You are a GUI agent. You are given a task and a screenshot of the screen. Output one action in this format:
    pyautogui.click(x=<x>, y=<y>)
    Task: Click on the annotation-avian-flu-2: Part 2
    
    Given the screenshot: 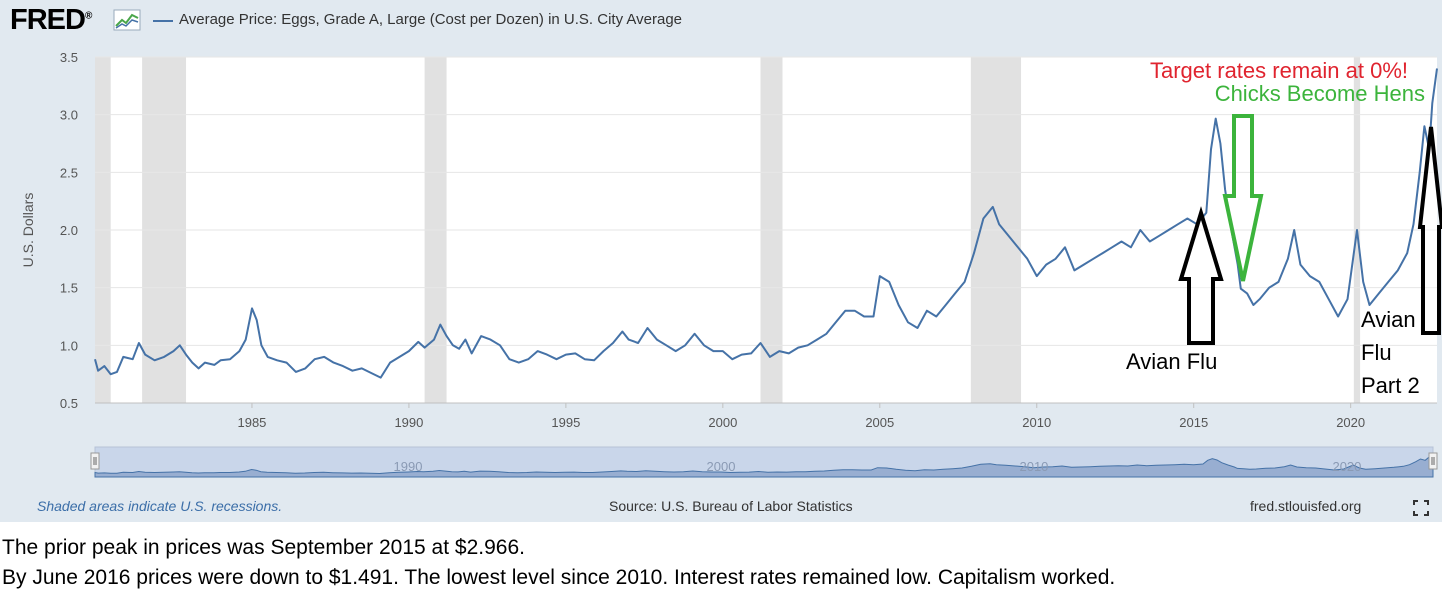 What is the action you would take?
    pyautogui.click(x=1390, y=385)
    